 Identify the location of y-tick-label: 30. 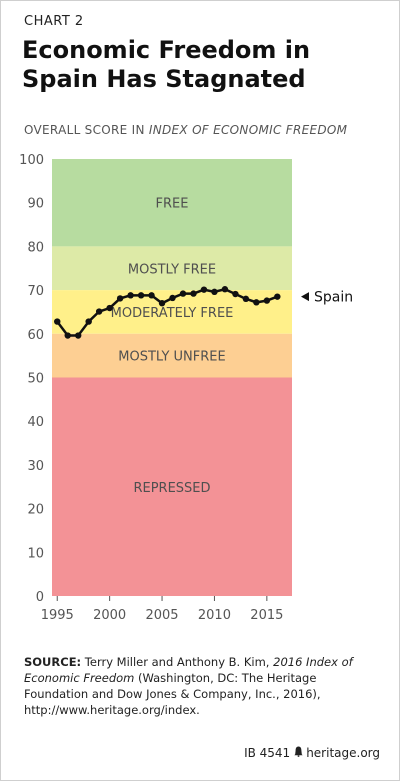
(35, 466).